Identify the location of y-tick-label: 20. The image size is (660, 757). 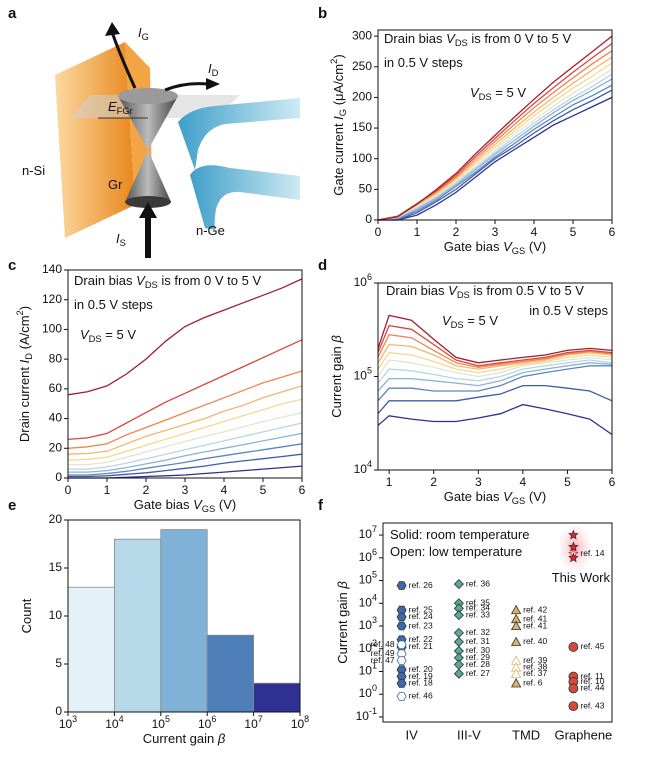
(56, 519).